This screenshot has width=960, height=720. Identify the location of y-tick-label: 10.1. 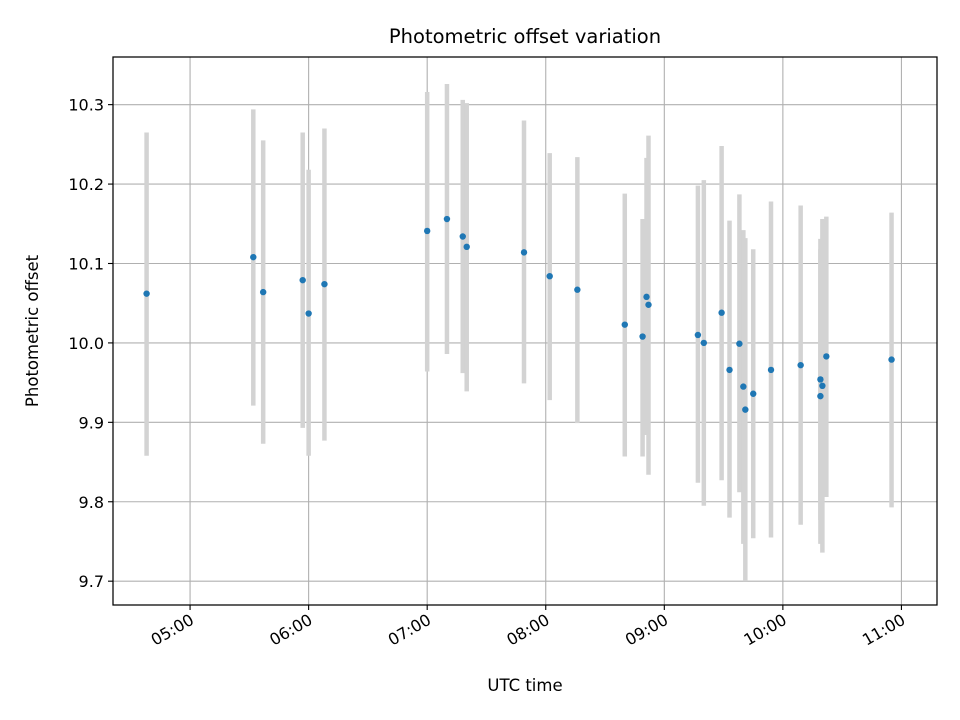
(86, 263).